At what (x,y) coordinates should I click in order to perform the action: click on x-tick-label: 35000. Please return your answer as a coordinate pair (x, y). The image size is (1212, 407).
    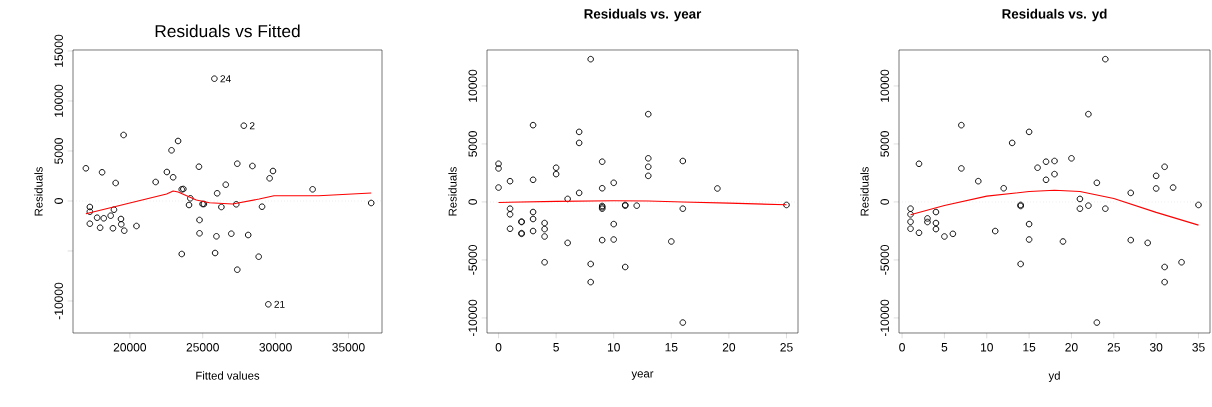
    Looking at the image, I should click on (348, 347).